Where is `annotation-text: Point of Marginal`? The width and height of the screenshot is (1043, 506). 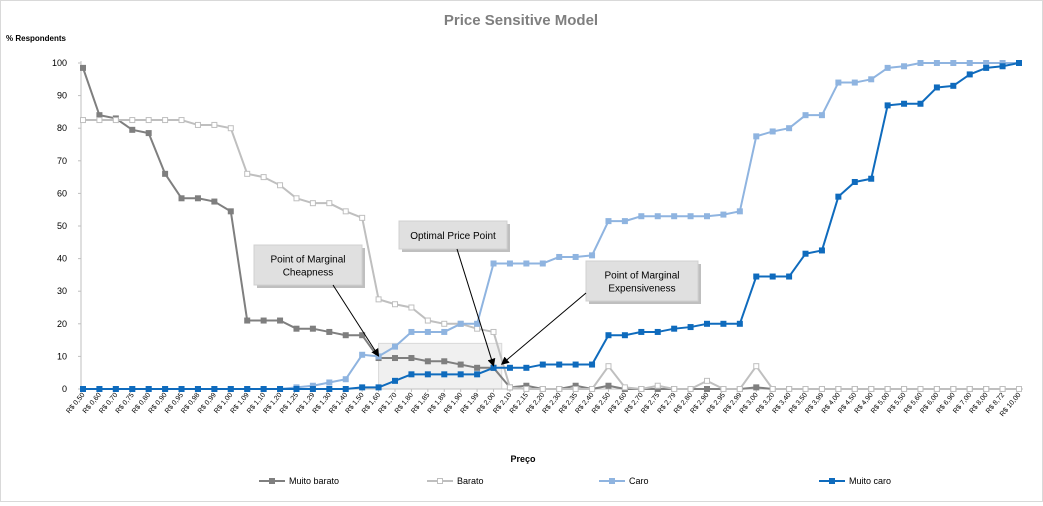
annotation-text: Point of Marginal is located at coordinates (307, 260).